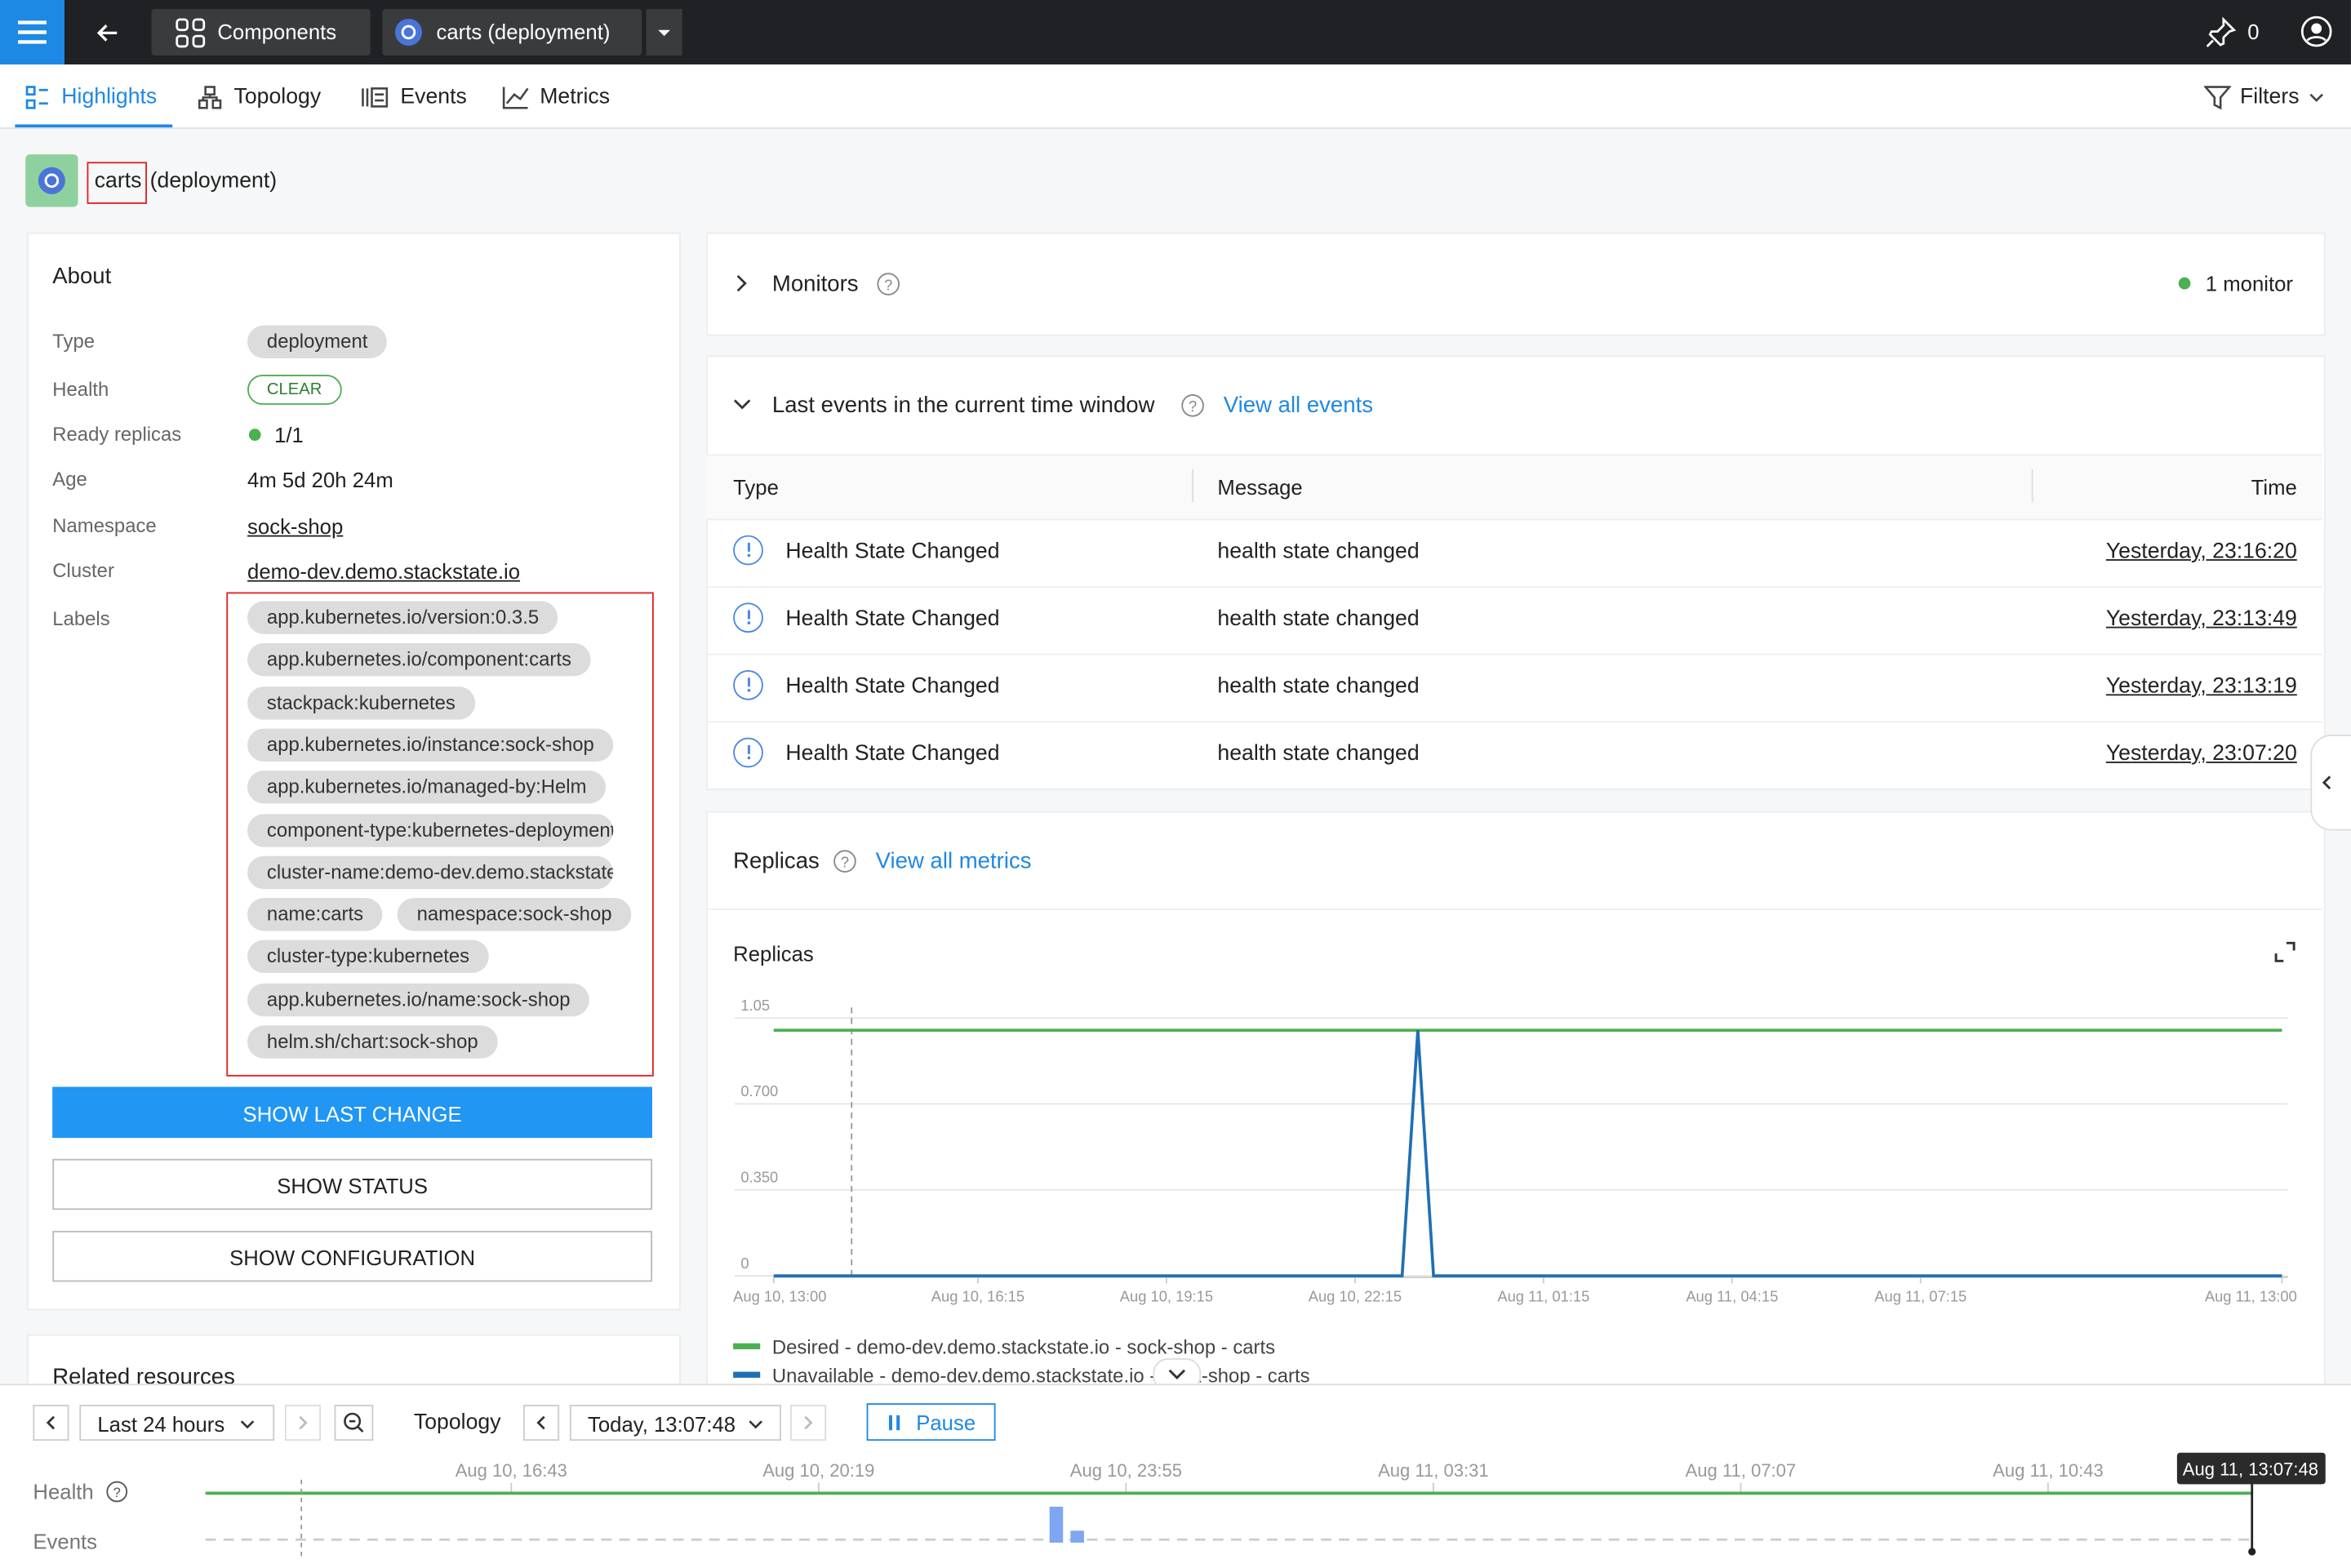 Image resolution: width=2351 pixels, height=1568 pixels. What do you see at coordinates (2250, 1469) in the screenshot?
I see `cursor-label: Aug 11, 13:07:48` at bounding box center [2250, 1469].